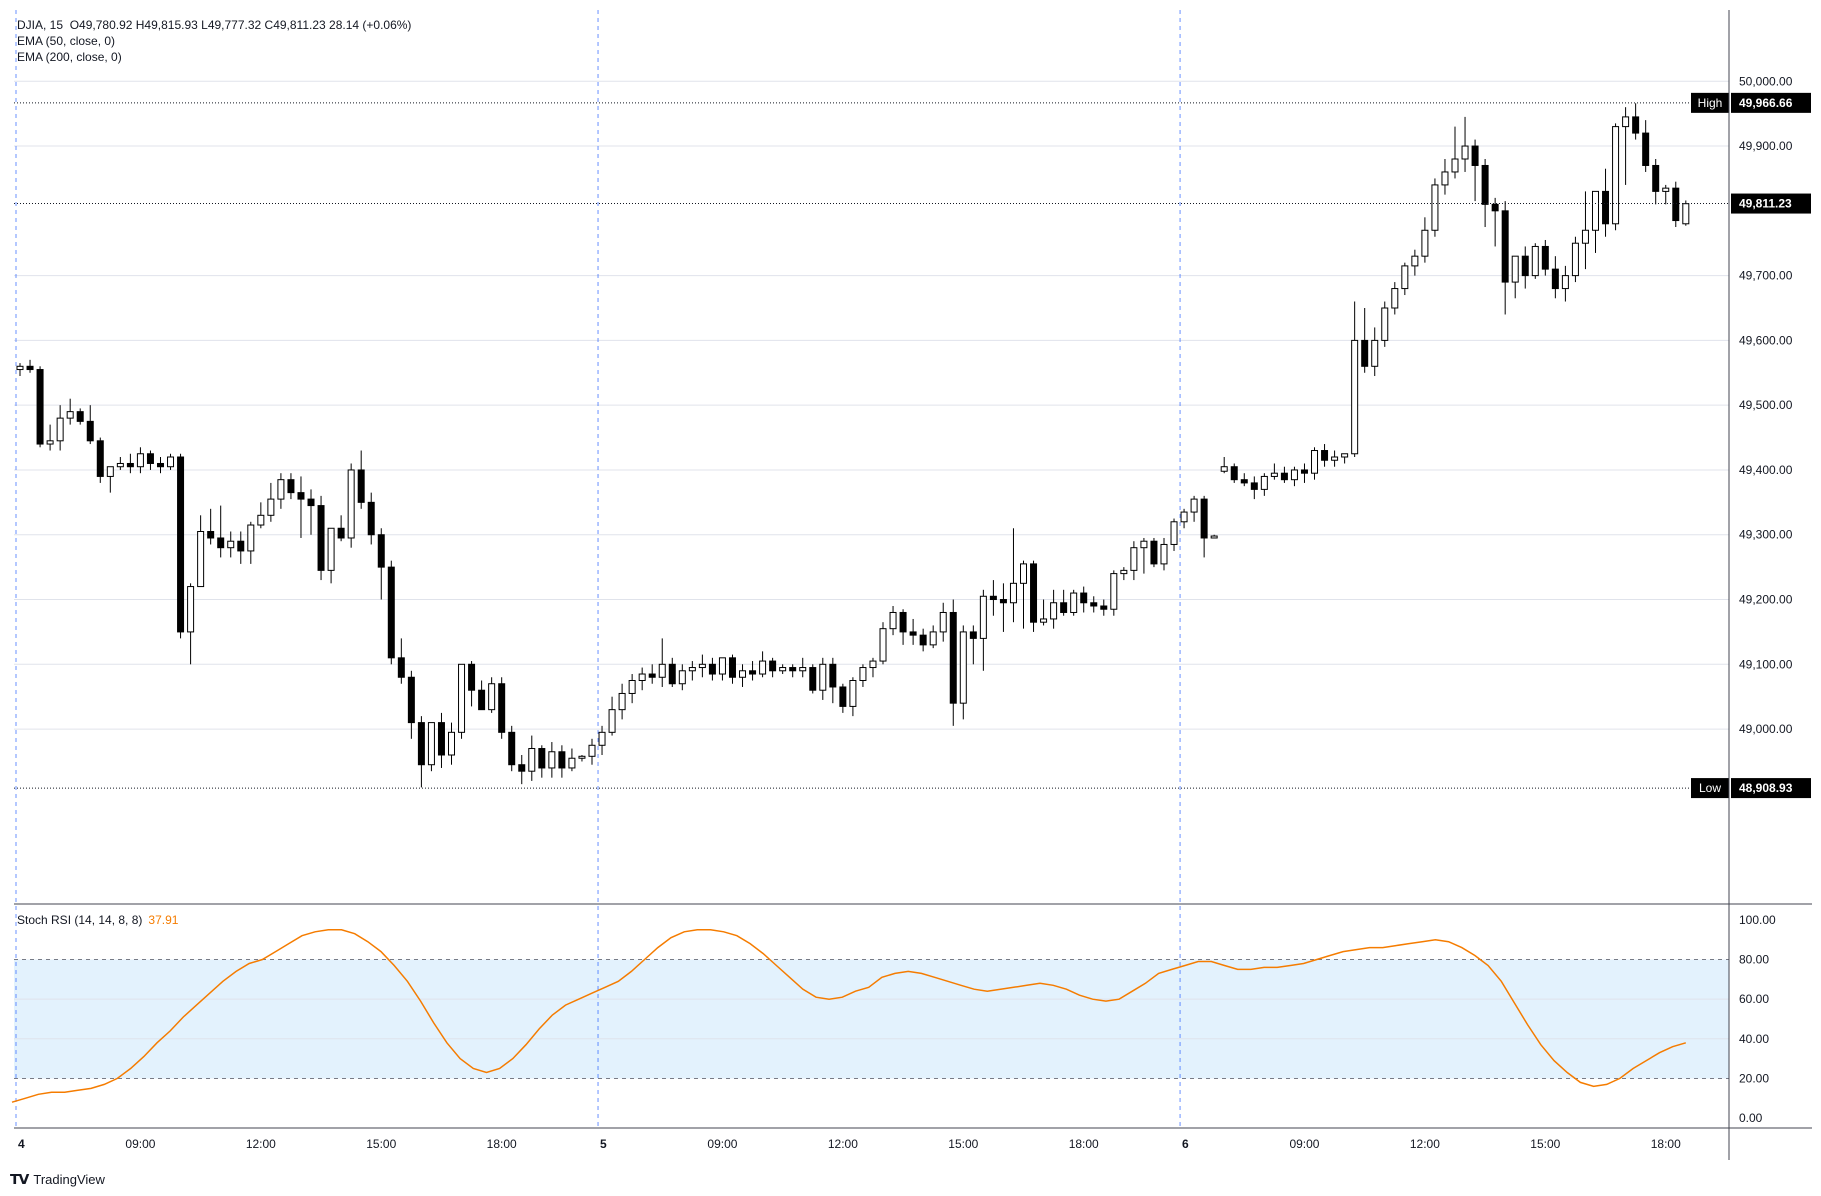 The image size is (1821, 1196). Describe the element at coordinates (69, 57) in the screenshot. I see `ema200-label: EMA (200, close, 0)` at that location.